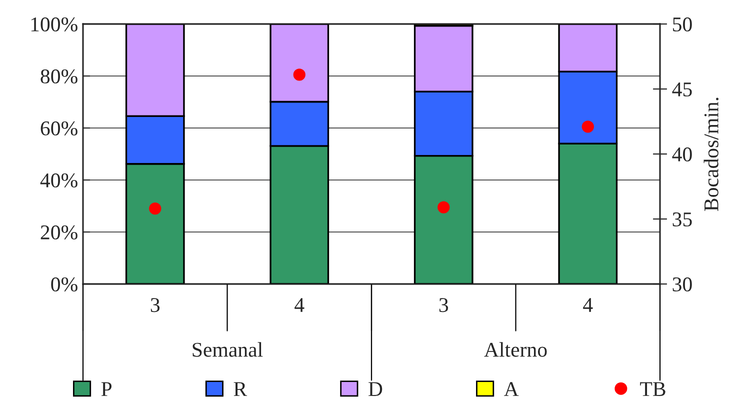 Image resolution: width=740 pixels, height=417 pixels. What do you see at coordinates (511, 389) in the screenshot?
I see `legend-label: A` at bounding box center [511, 389].